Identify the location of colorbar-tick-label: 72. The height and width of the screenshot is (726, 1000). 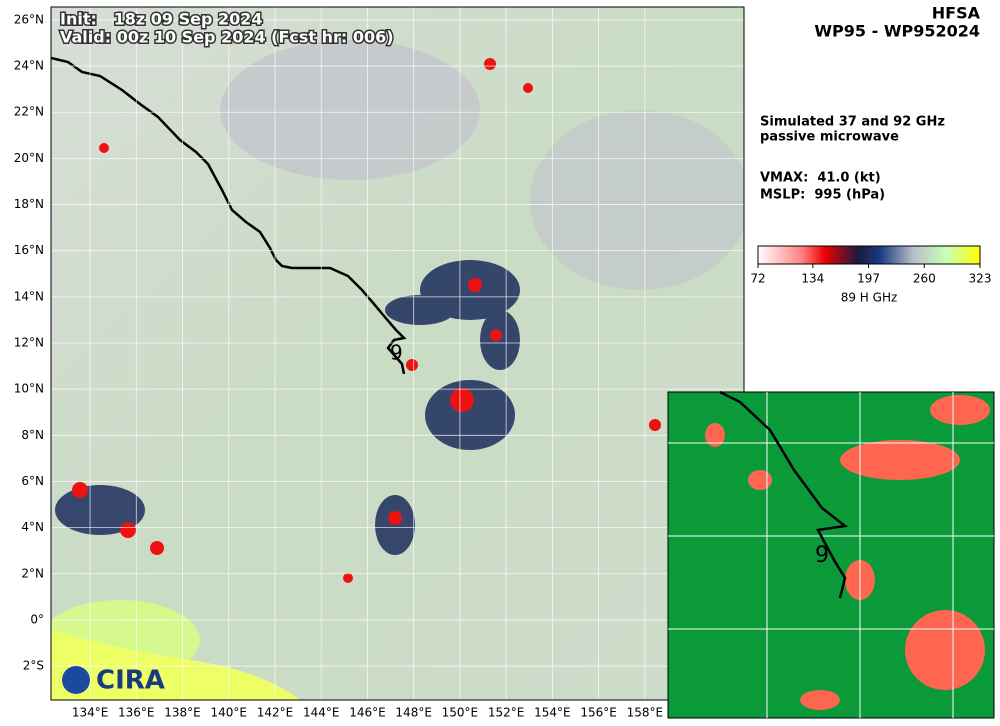
(757, 279).